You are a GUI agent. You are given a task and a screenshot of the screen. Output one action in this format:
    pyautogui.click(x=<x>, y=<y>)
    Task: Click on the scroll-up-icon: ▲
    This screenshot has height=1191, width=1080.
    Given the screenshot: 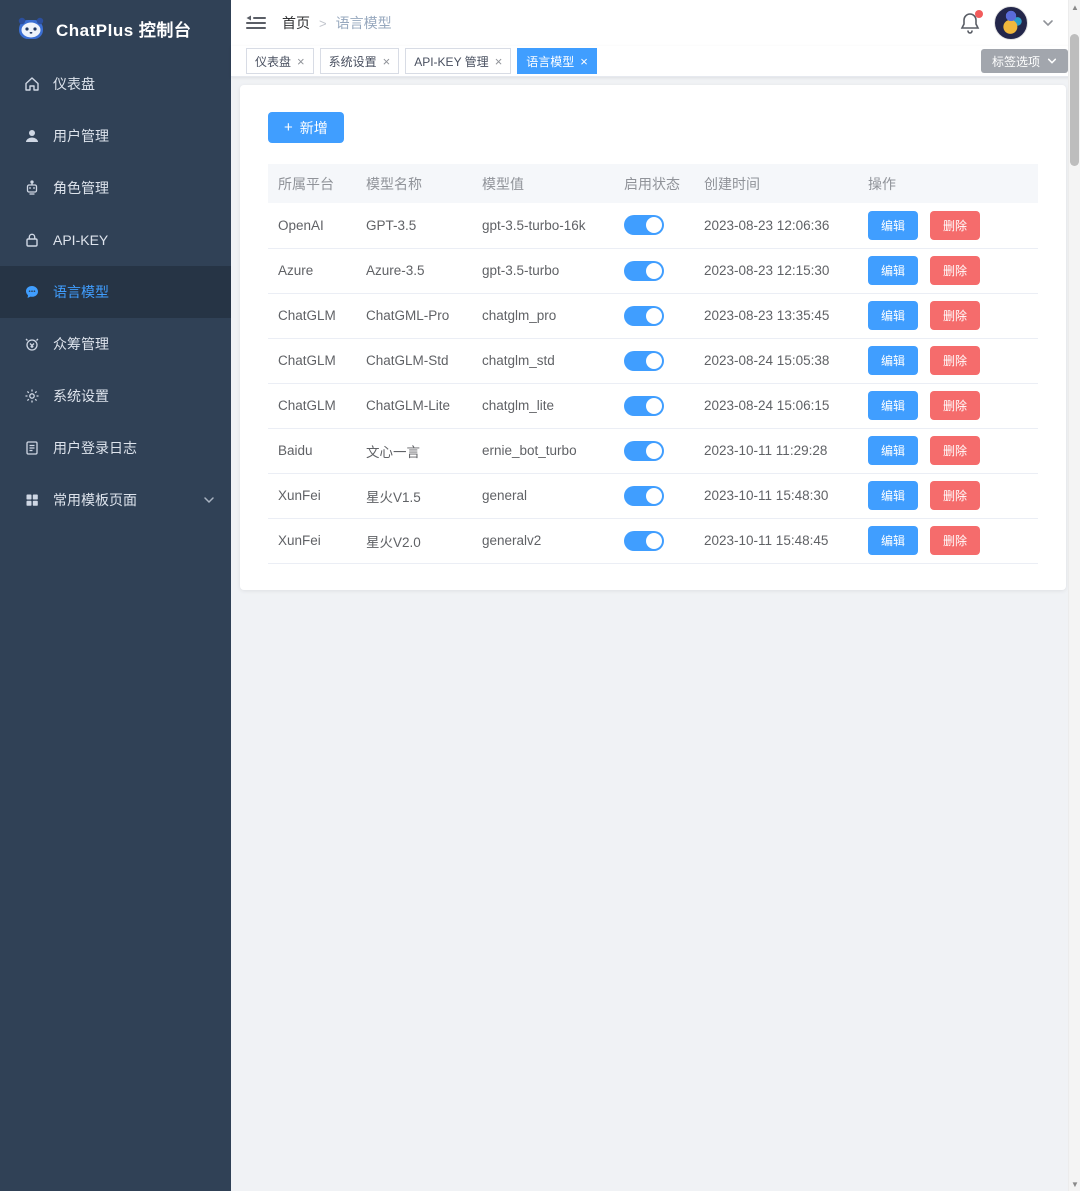 What is the action you would take?
    pyautogui.click(x=1075, y=7)
    